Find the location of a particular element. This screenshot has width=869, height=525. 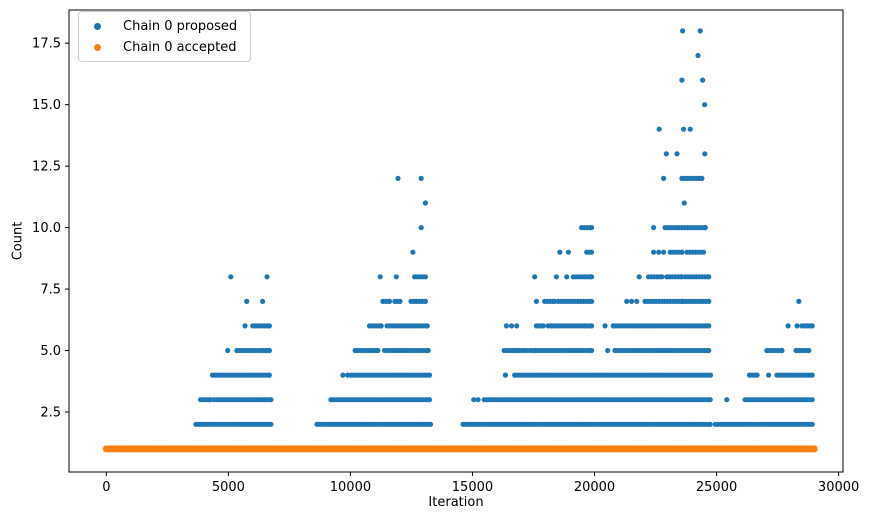

x-tick-label: 15000 is located at coordinates (472, 487).